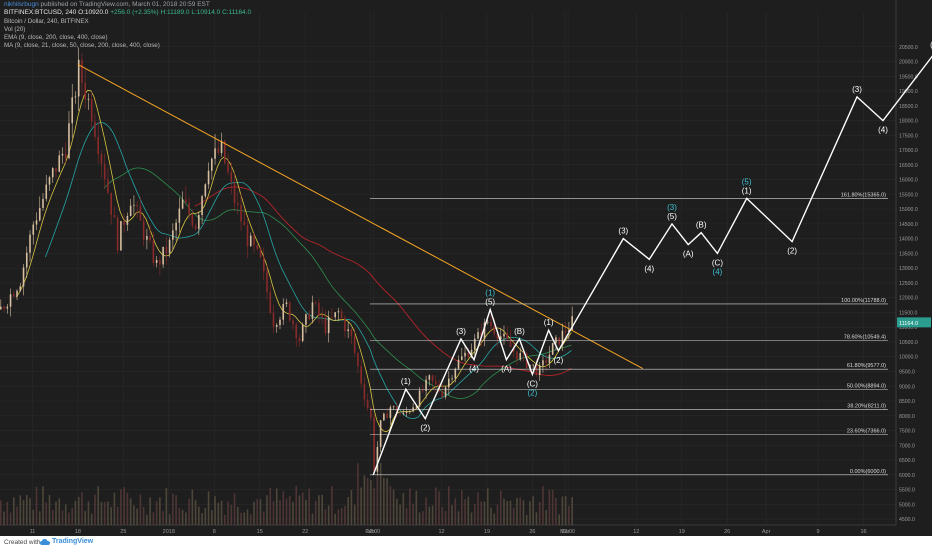 The height and width of the screenshot is (550, 932). What do you see at coordinates (718, 271) in the screenshot?
I see `wave-label: (4)` at bounding box center [718, 271].